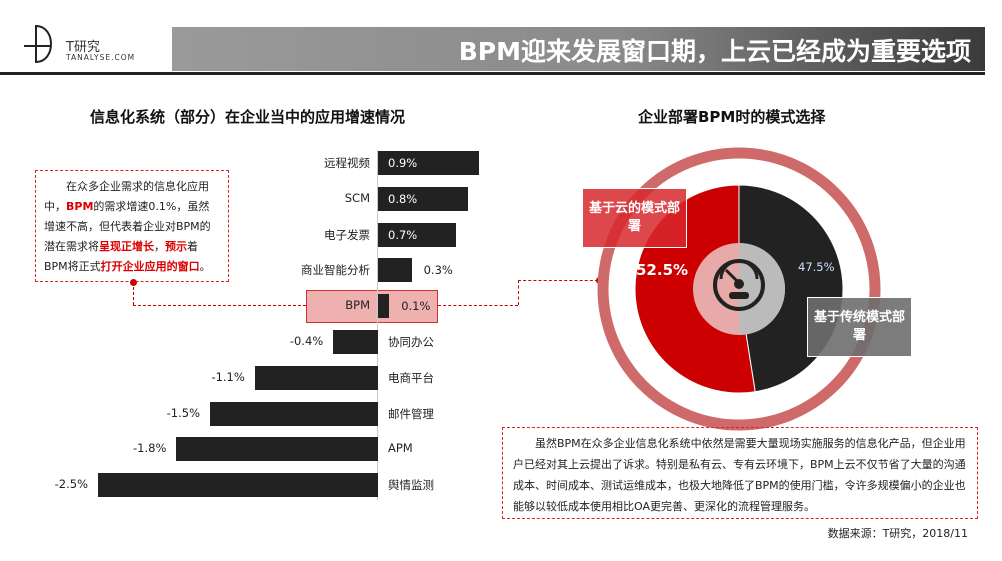  Describe the element at coordinates (71, 484) in the screenshot. I see `value-label: -2.5%` at that location.